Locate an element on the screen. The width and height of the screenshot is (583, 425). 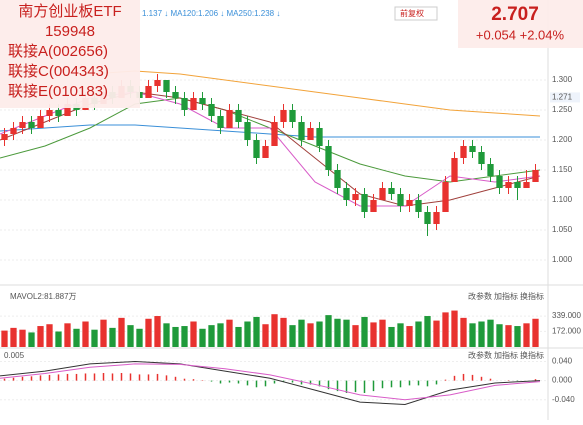
current-label: 1.271 is located at coordinates (562, 97).